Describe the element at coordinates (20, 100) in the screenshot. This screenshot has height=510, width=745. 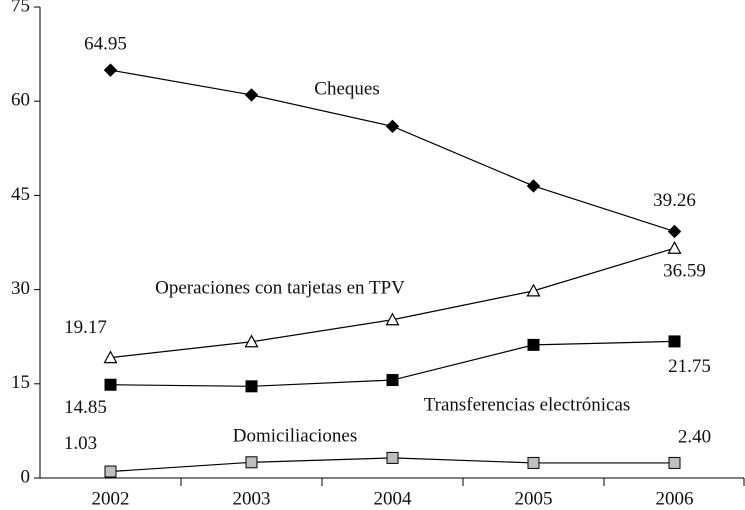
I see `y-tick-label: 60` at that location.